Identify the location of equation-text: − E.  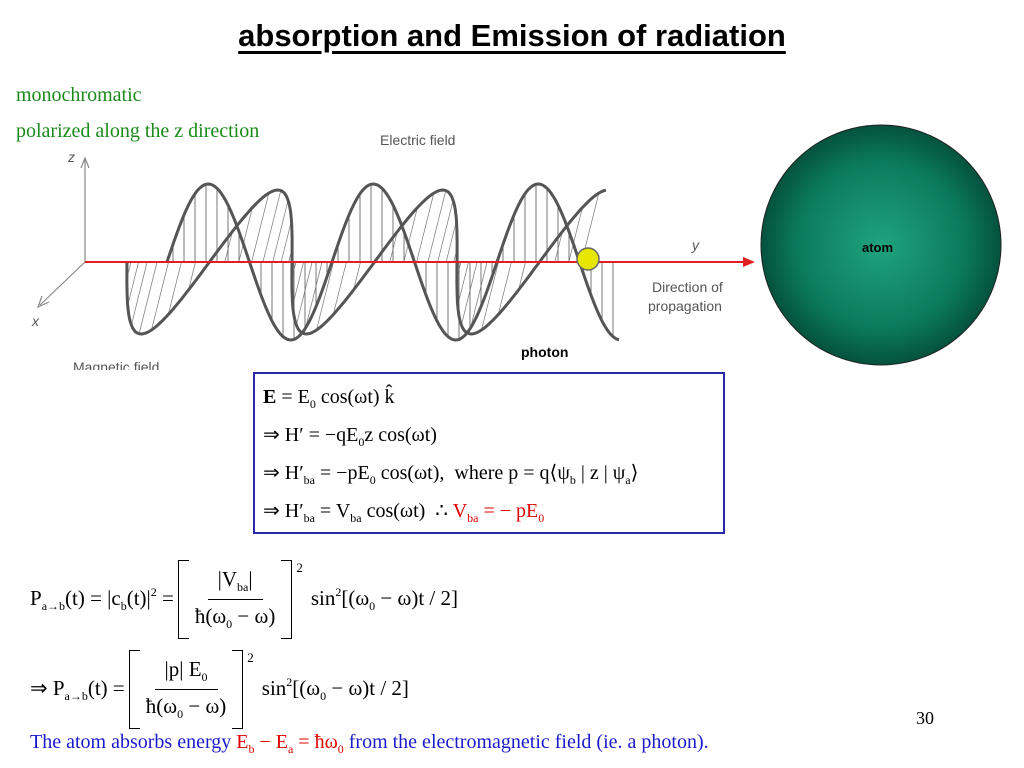
(271, 742).